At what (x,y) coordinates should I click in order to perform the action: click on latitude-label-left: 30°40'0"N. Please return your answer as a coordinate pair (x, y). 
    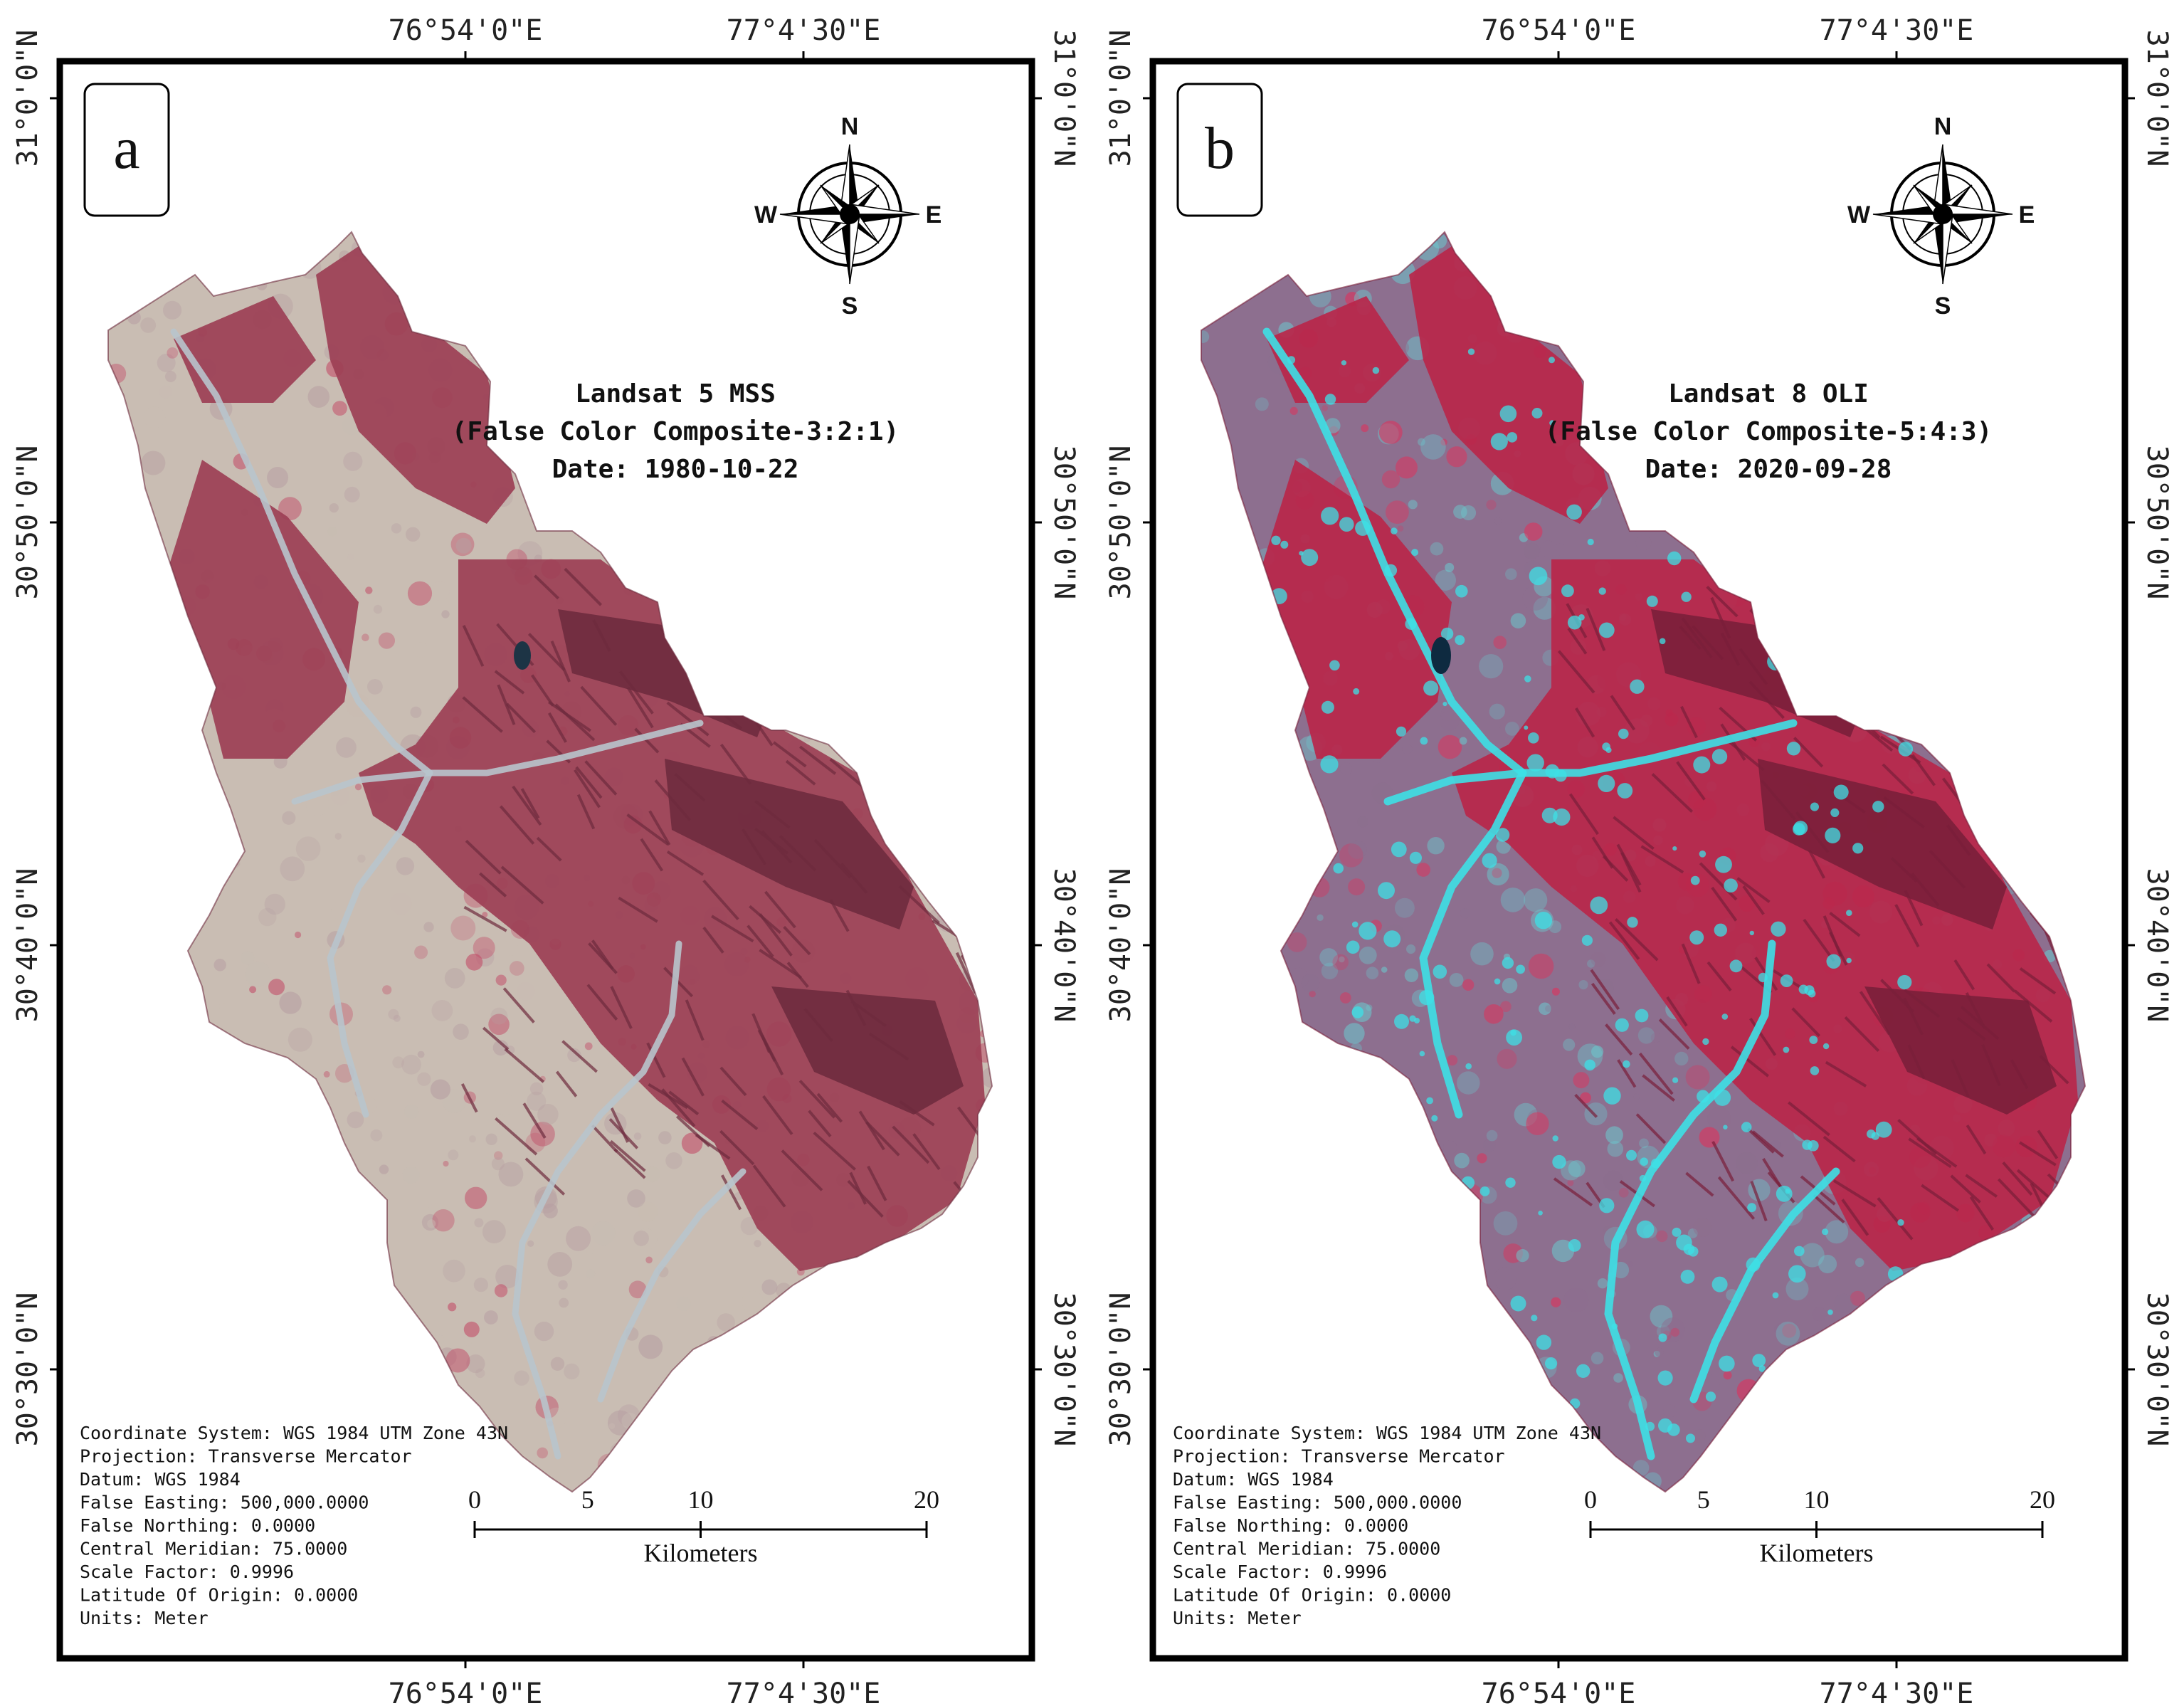
    Looking at the image, I should click on (27, 945).